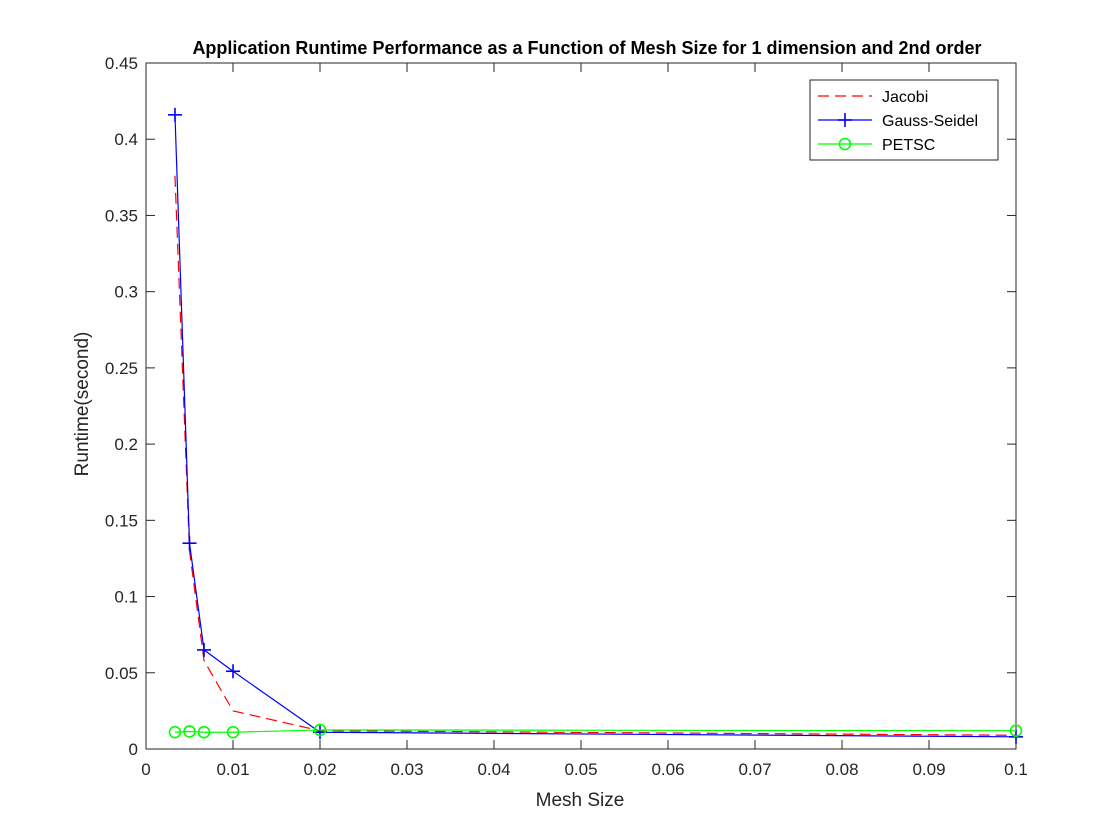 The width and height of the screenshot is (1120, 840). What do you see at coordinates (82, 404) in the screenshot?
I see `y-axis-title: Runtime(second)` at bounding box center [82, 404].